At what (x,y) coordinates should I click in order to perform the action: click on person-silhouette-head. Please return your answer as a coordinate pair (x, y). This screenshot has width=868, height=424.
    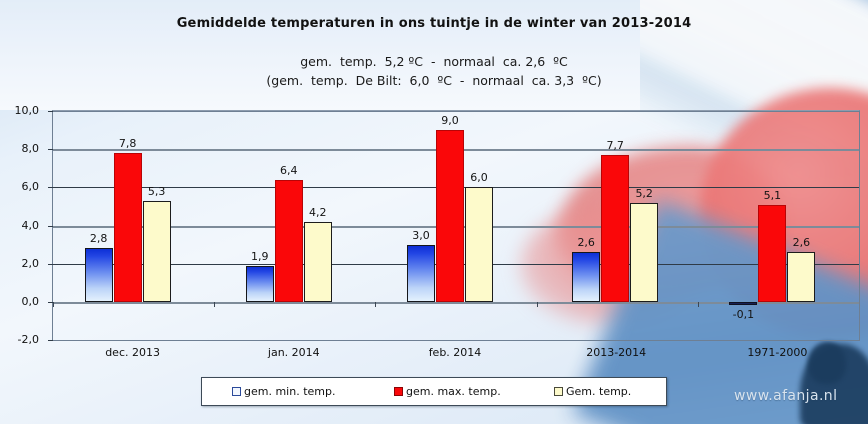
    Looking at the image, I should click on (827, 363).